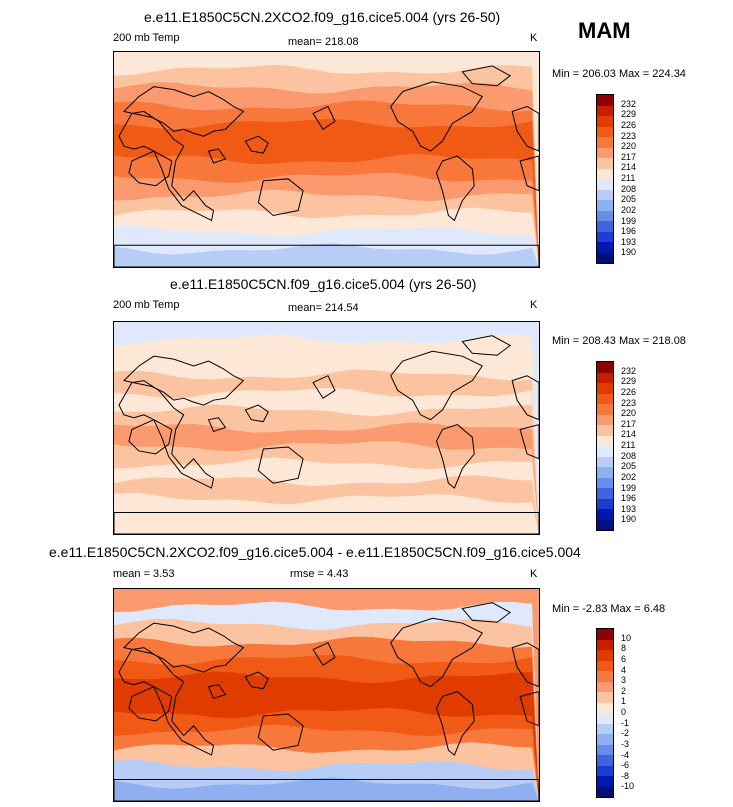  What do you see at coordinates (625, 722) in the screenshot?
I see `colorbar-label: -1` at bounding box center [625, 722].